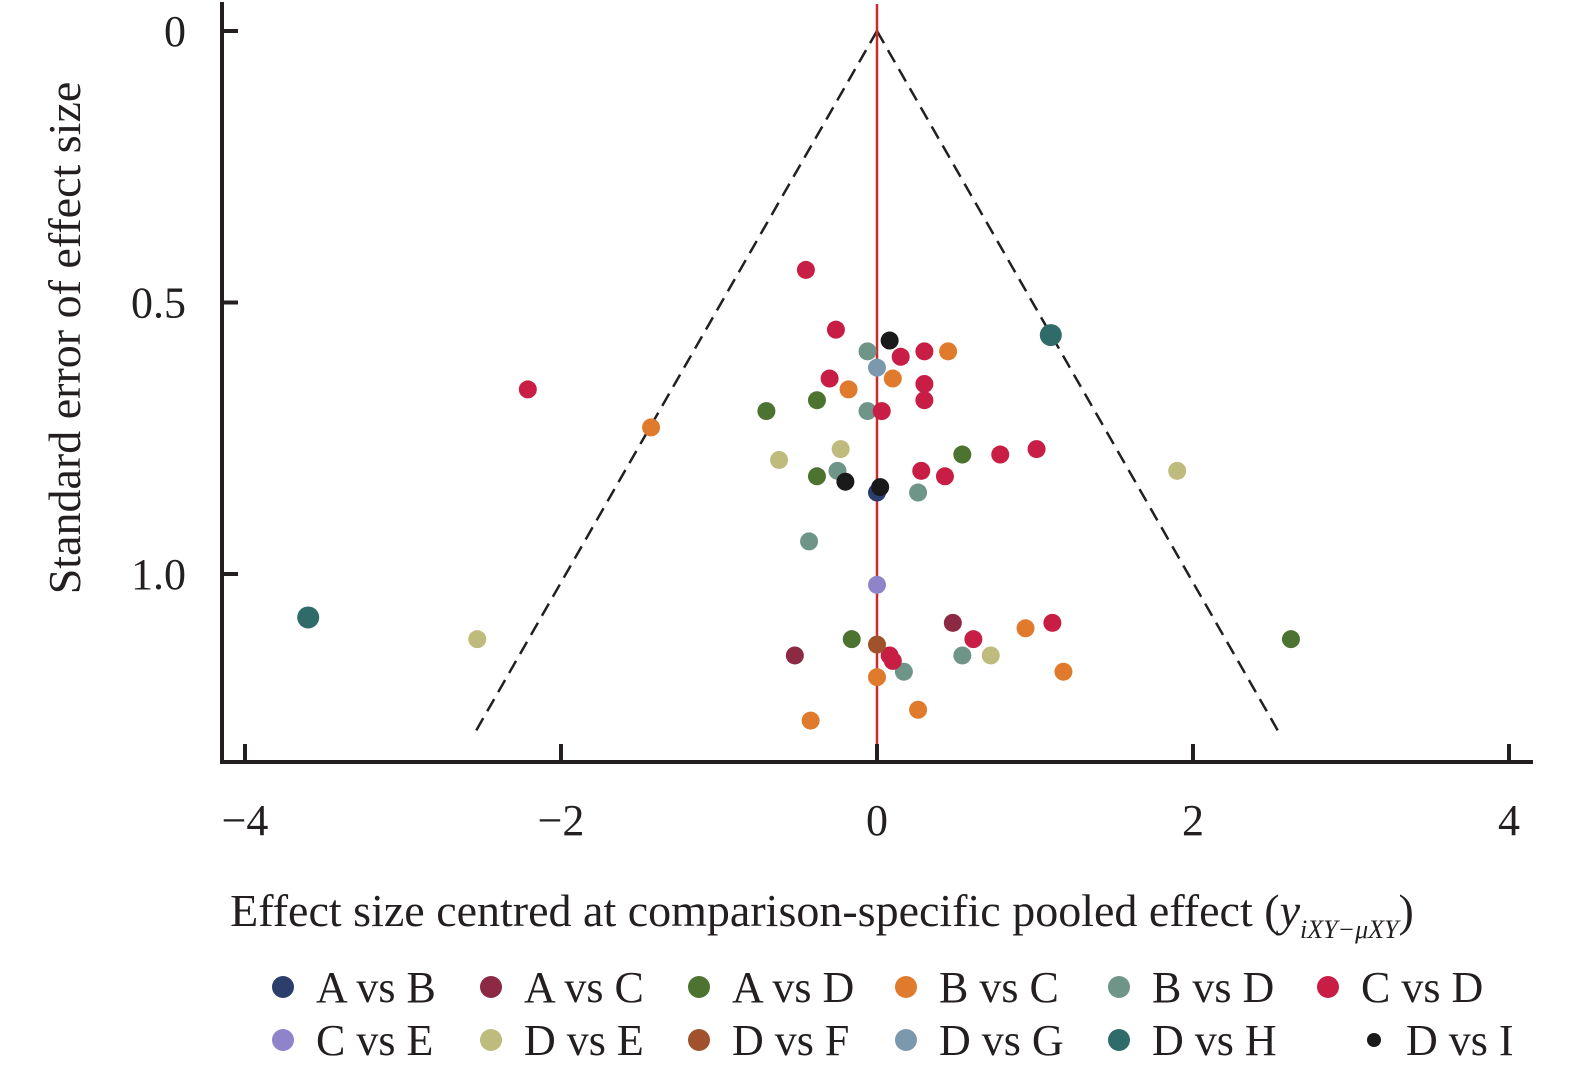  I want to click on legend-marker-d-vs-i, so click(1374, 1040).